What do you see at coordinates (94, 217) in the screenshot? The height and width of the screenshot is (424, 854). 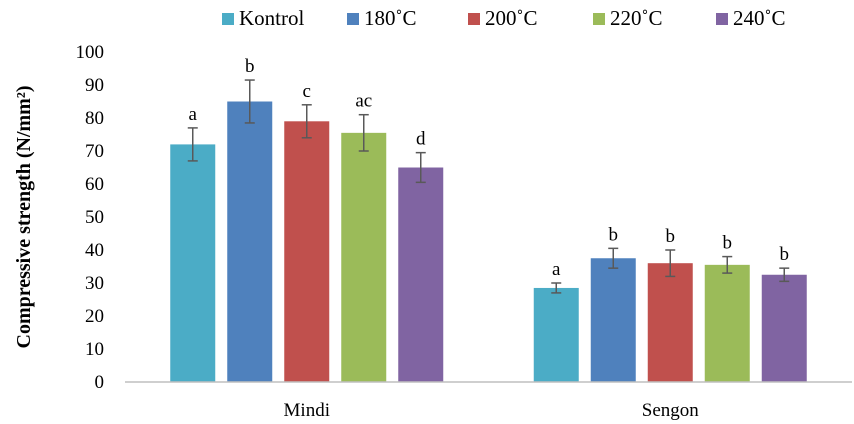 I see `y-tick-label: 50` at bounding box center [94, 217].